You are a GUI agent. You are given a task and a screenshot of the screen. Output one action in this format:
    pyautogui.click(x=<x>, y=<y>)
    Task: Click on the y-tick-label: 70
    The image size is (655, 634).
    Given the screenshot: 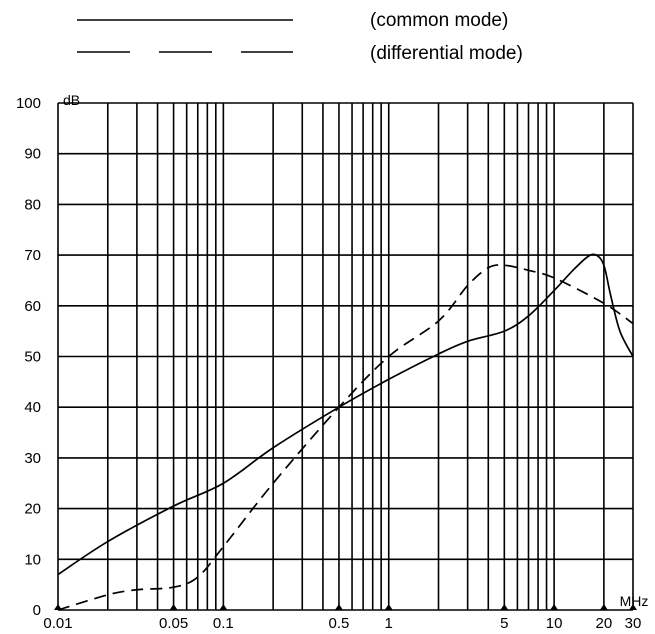 What is the action you would take?
    pyautogui.click(x=32, y=255)
    